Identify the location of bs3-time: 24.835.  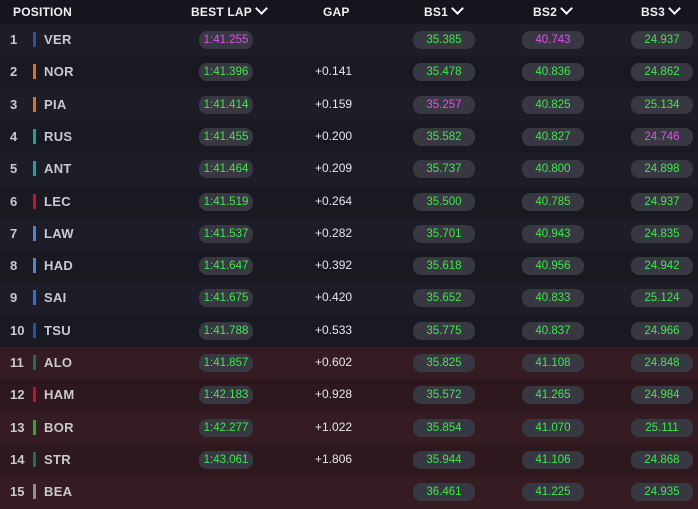
(662, 233).